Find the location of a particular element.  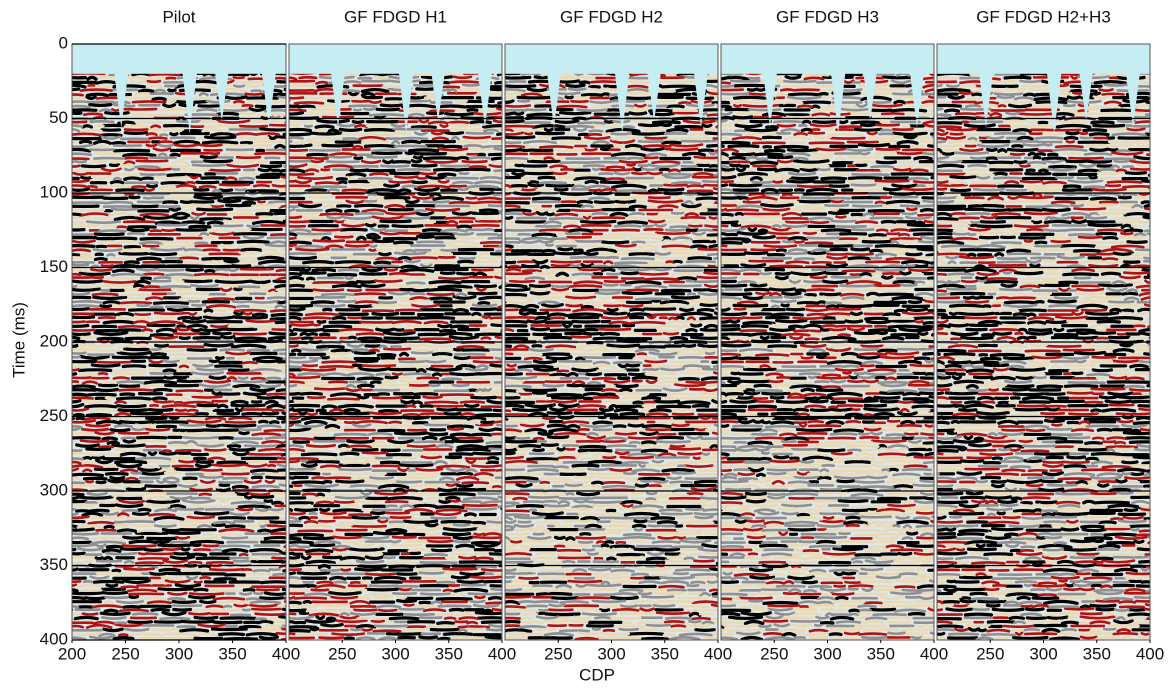

y-tick-label: 350 is located at coordinates (54, 564).